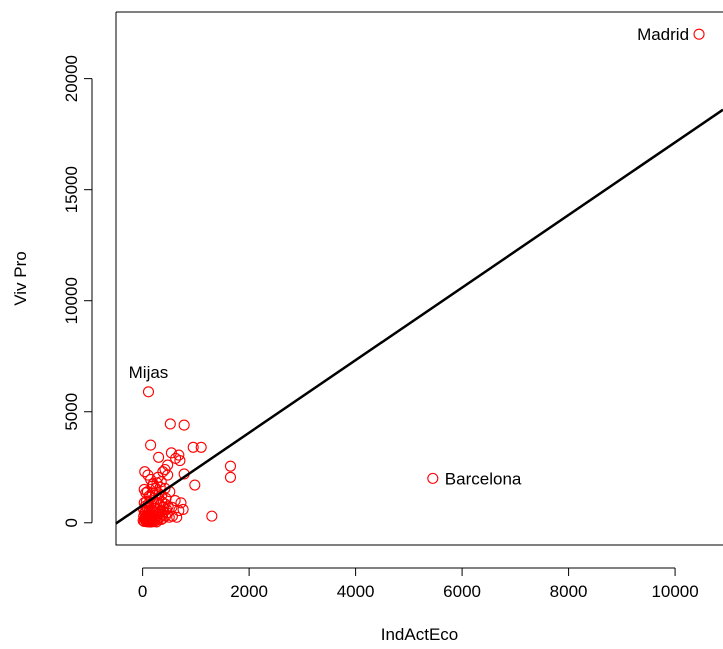 The height and width of the screenshot is (649, 723). What do you see at coordinates (20, 278) in the screenshot?
I see `y-axis-label: Viv Pro` at bounding box center [20, 278].